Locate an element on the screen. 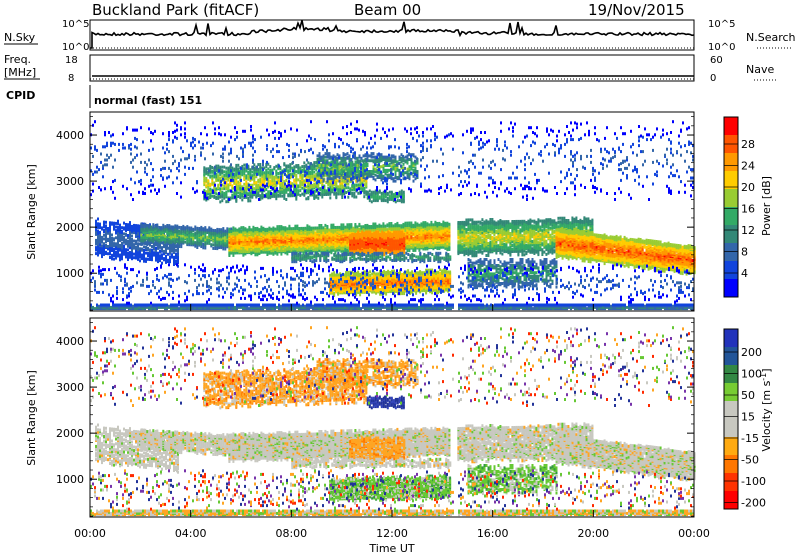  nsearch-tick-top: 10^5 is located at coordinates (721, 24).